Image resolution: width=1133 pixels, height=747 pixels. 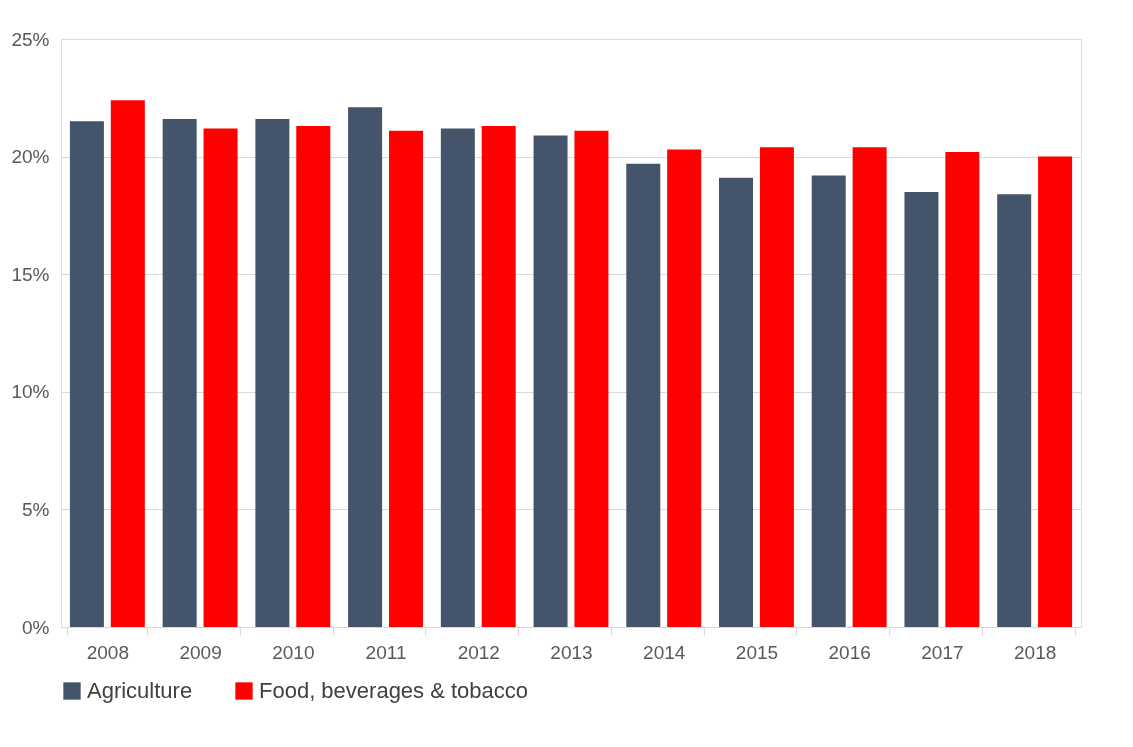 I want to click on y-tick-label: 5%, so click(x=36, y=509).